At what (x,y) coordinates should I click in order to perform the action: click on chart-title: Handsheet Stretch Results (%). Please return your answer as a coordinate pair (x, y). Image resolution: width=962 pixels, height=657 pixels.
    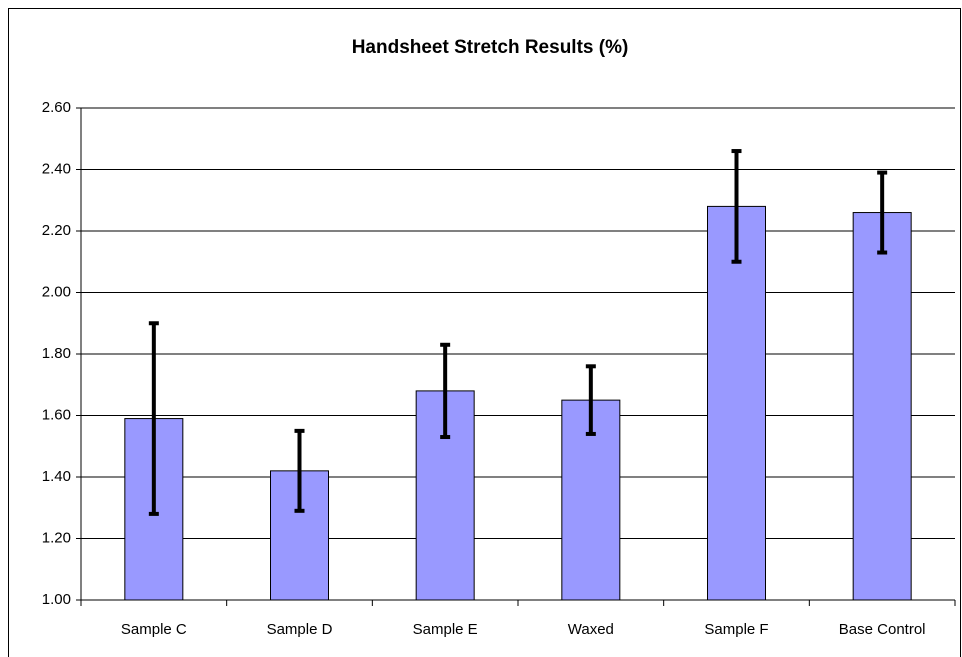
    Looking at the image, I should click on (490, 47).